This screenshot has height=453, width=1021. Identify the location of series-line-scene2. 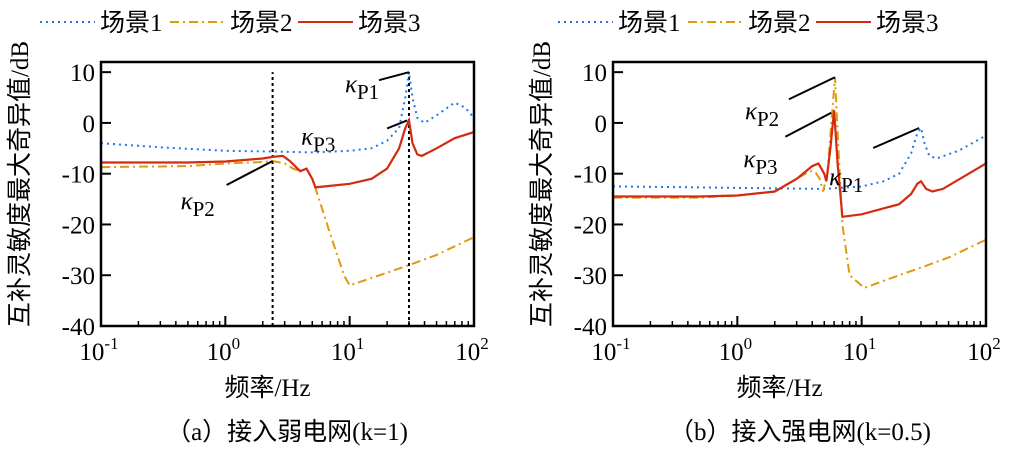
(287, 223).